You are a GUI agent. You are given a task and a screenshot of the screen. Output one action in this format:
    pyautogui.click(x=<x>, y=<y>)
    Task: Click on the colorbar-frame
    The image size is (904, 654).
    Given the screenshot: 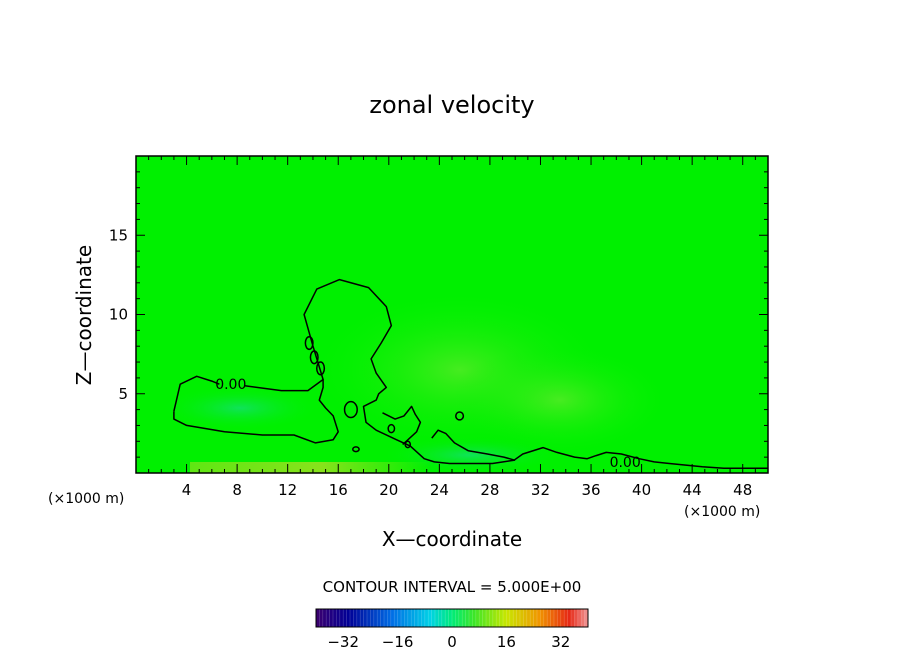 What is the action you would take?
    pyautogui.click(x=452, y=618)
    